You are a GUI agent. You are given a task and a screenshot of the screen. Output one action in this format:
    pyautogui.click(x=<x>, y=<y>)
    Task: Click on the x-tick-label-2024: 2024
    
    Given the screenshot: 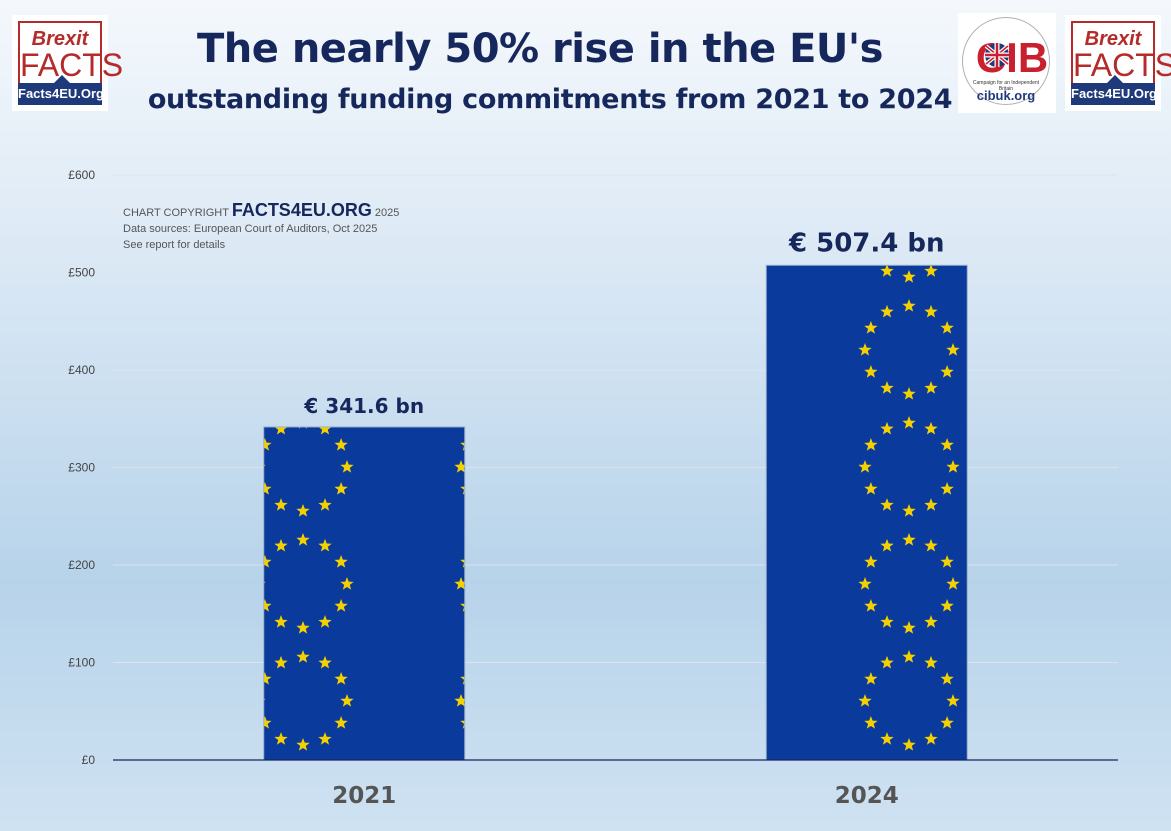 What is the action you would take?
    pyautogui.click(x=867, y=796)
    